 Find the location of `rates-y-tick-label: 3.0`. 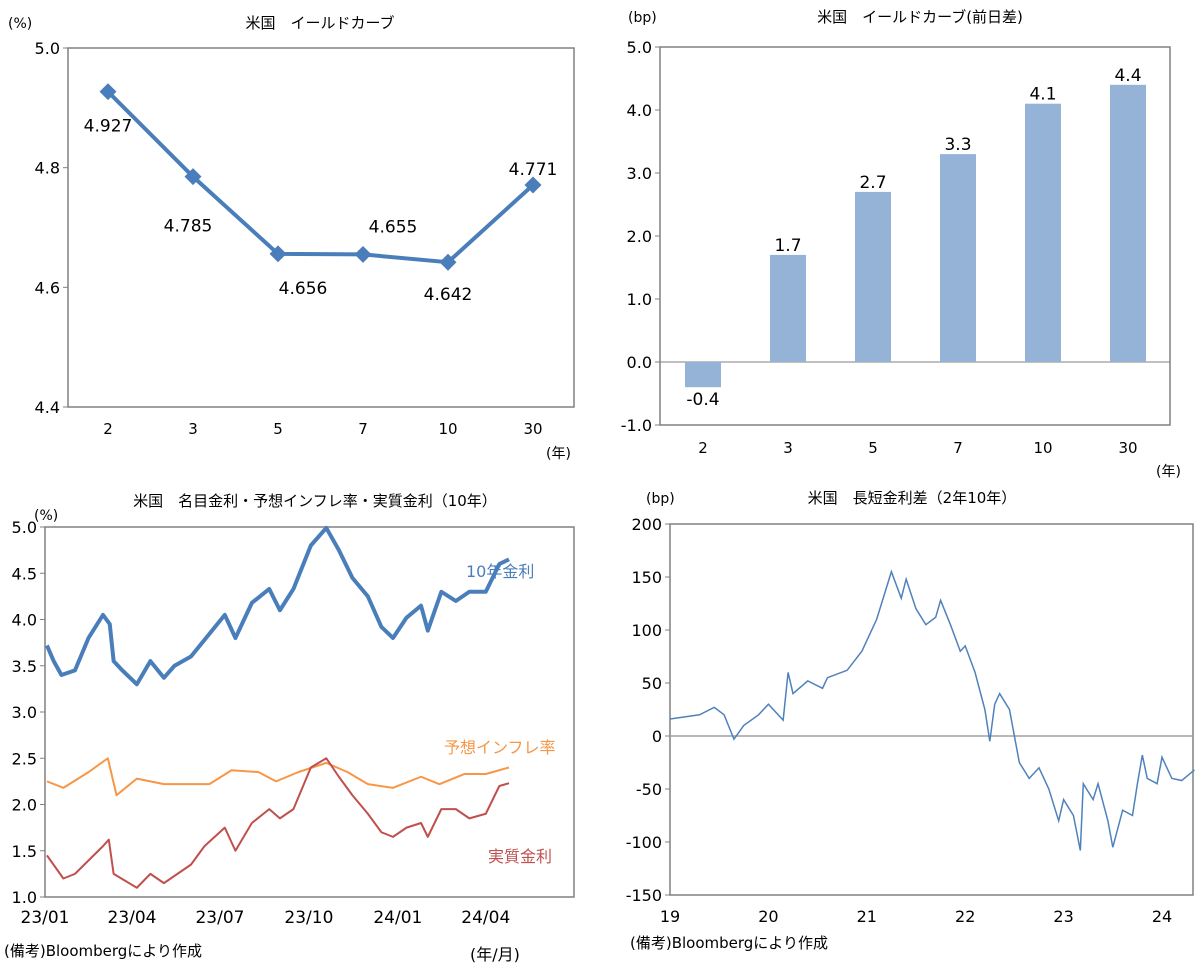

rates-y-tick-label: 3.0 is located at coordinates (24, 712).